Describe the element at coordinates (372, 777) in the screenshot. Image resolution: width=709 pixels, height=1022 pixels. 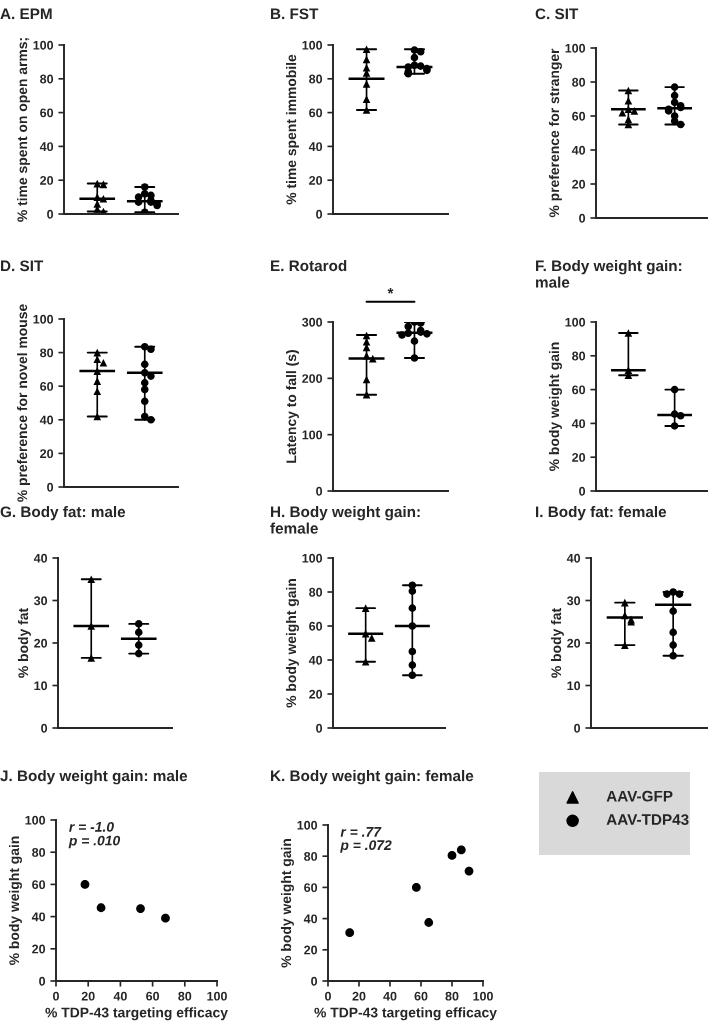
I see `chart-title: K. Body weight gain: female` at that location.